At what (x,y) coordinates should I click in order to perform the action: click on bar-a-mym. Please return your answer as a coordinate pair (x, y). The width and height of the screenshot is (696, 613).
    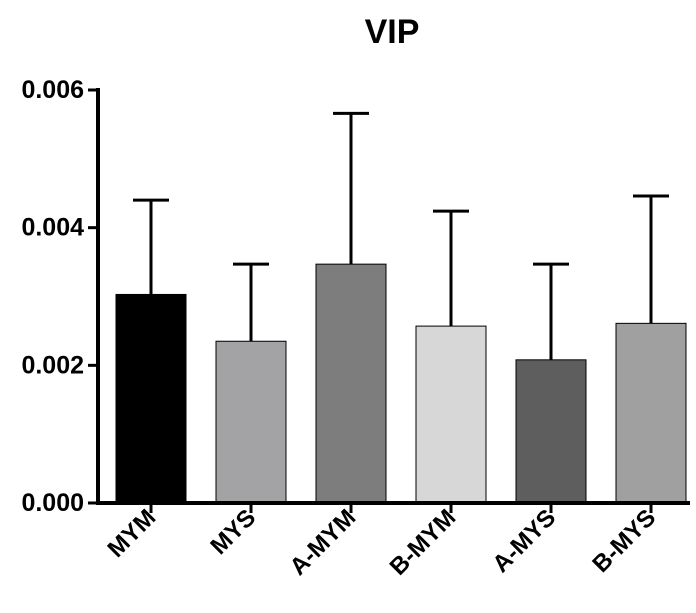
    Looking at the image, I should click on (351, 383).